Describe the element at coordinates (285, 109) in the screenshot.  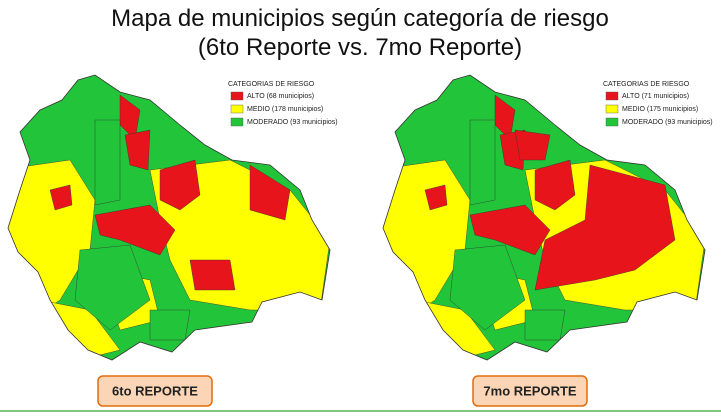
I see `legend-label: MEDIO (178 municipios)` at that location.